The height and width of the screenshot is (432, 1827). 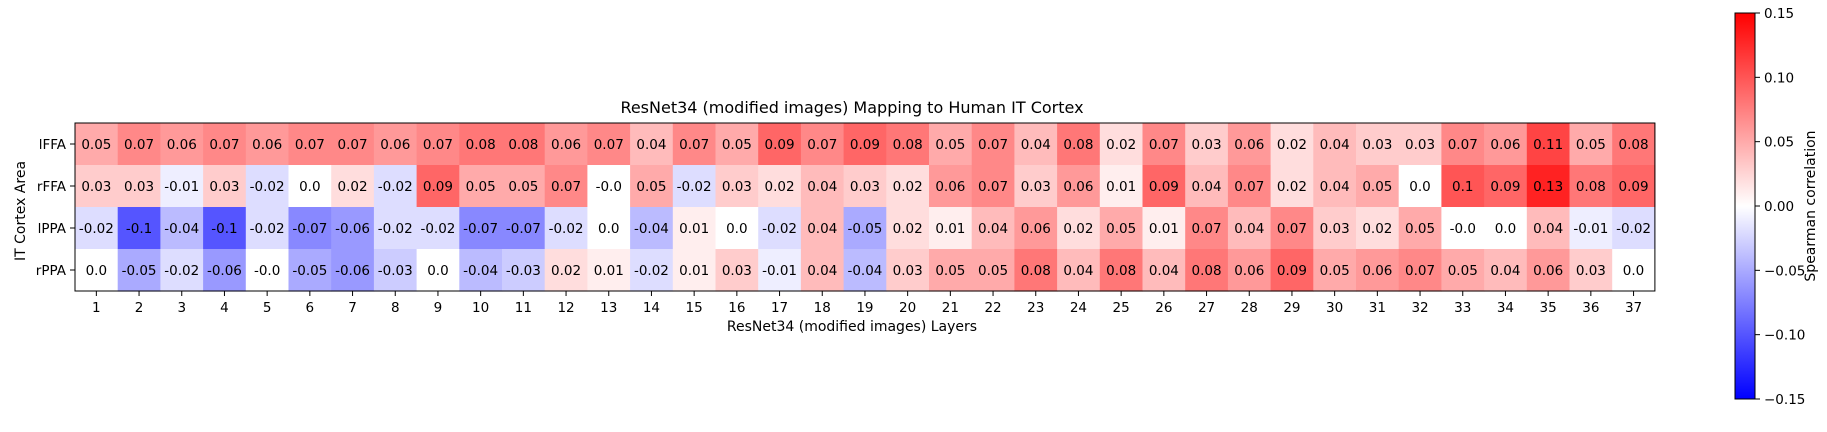 I want to click on heatmap-cell-label: -0.04, so click(x=651, y=229).